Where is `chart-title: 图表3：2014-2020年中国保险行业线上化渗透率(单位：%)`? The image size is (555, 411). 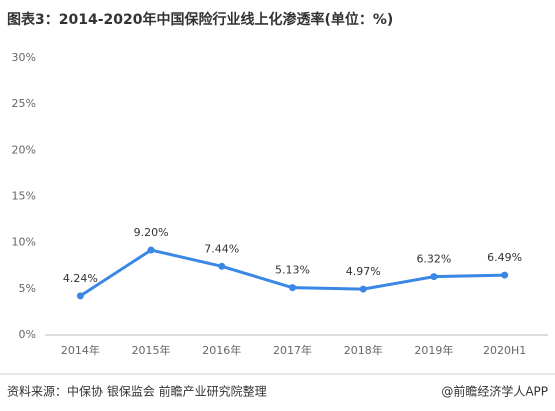 chart-title: 图表3：2014-2020年中国保险行业线上化渗透率(单位：%) is located at coordinates (200, 19).